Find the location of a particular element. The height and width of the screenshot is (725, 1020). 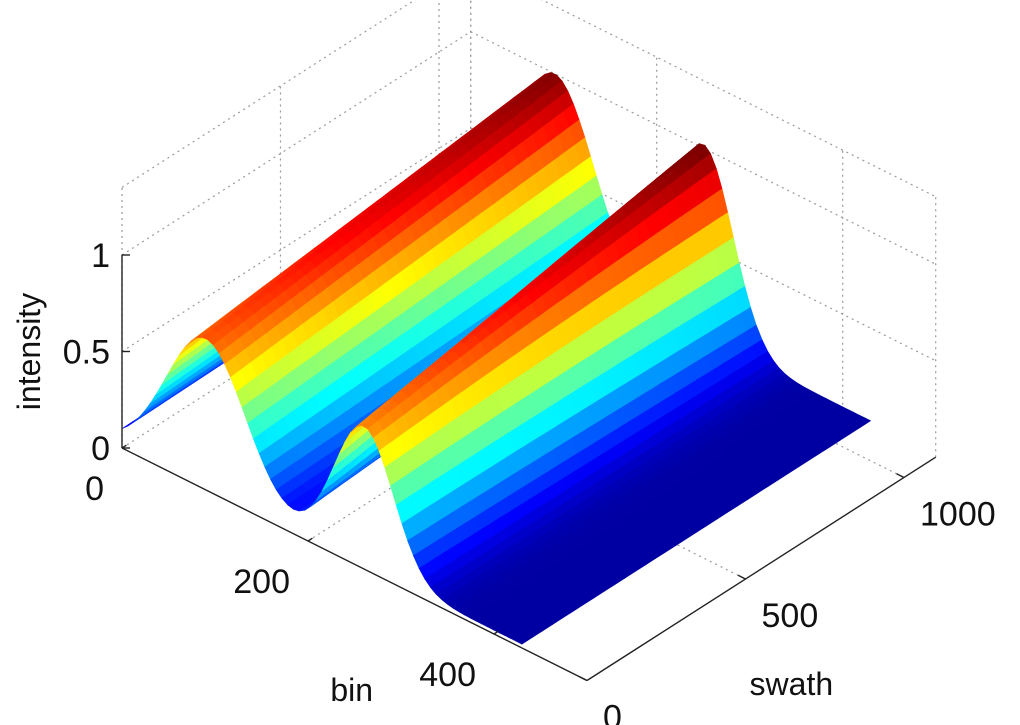

x-tick-label: 200 is located at coordinates (261, 582).